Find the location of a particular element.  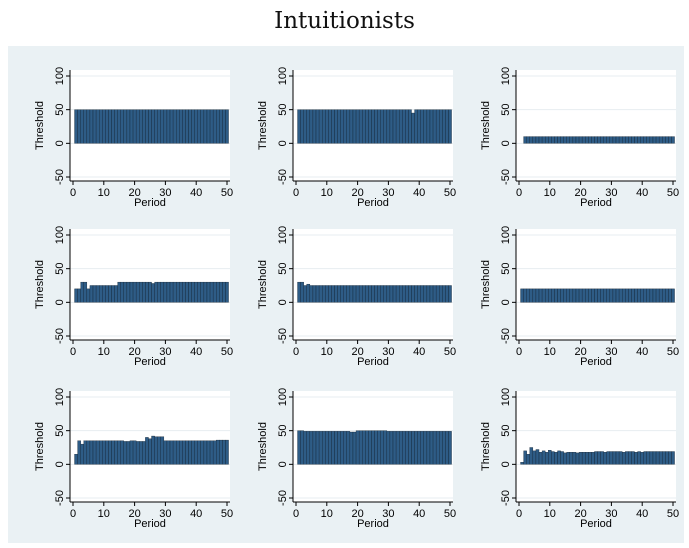

x-tick-label: 40 is located at coordinates (419, 193).